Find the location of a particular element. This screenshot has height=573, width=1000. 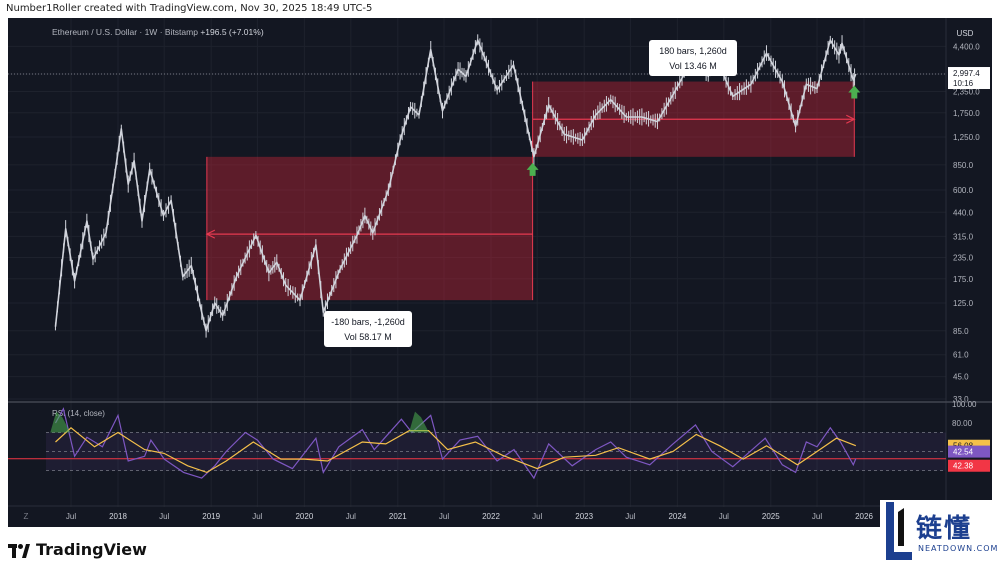

rsi-tick-label: 100.00 is located at coordinates (964, 404).